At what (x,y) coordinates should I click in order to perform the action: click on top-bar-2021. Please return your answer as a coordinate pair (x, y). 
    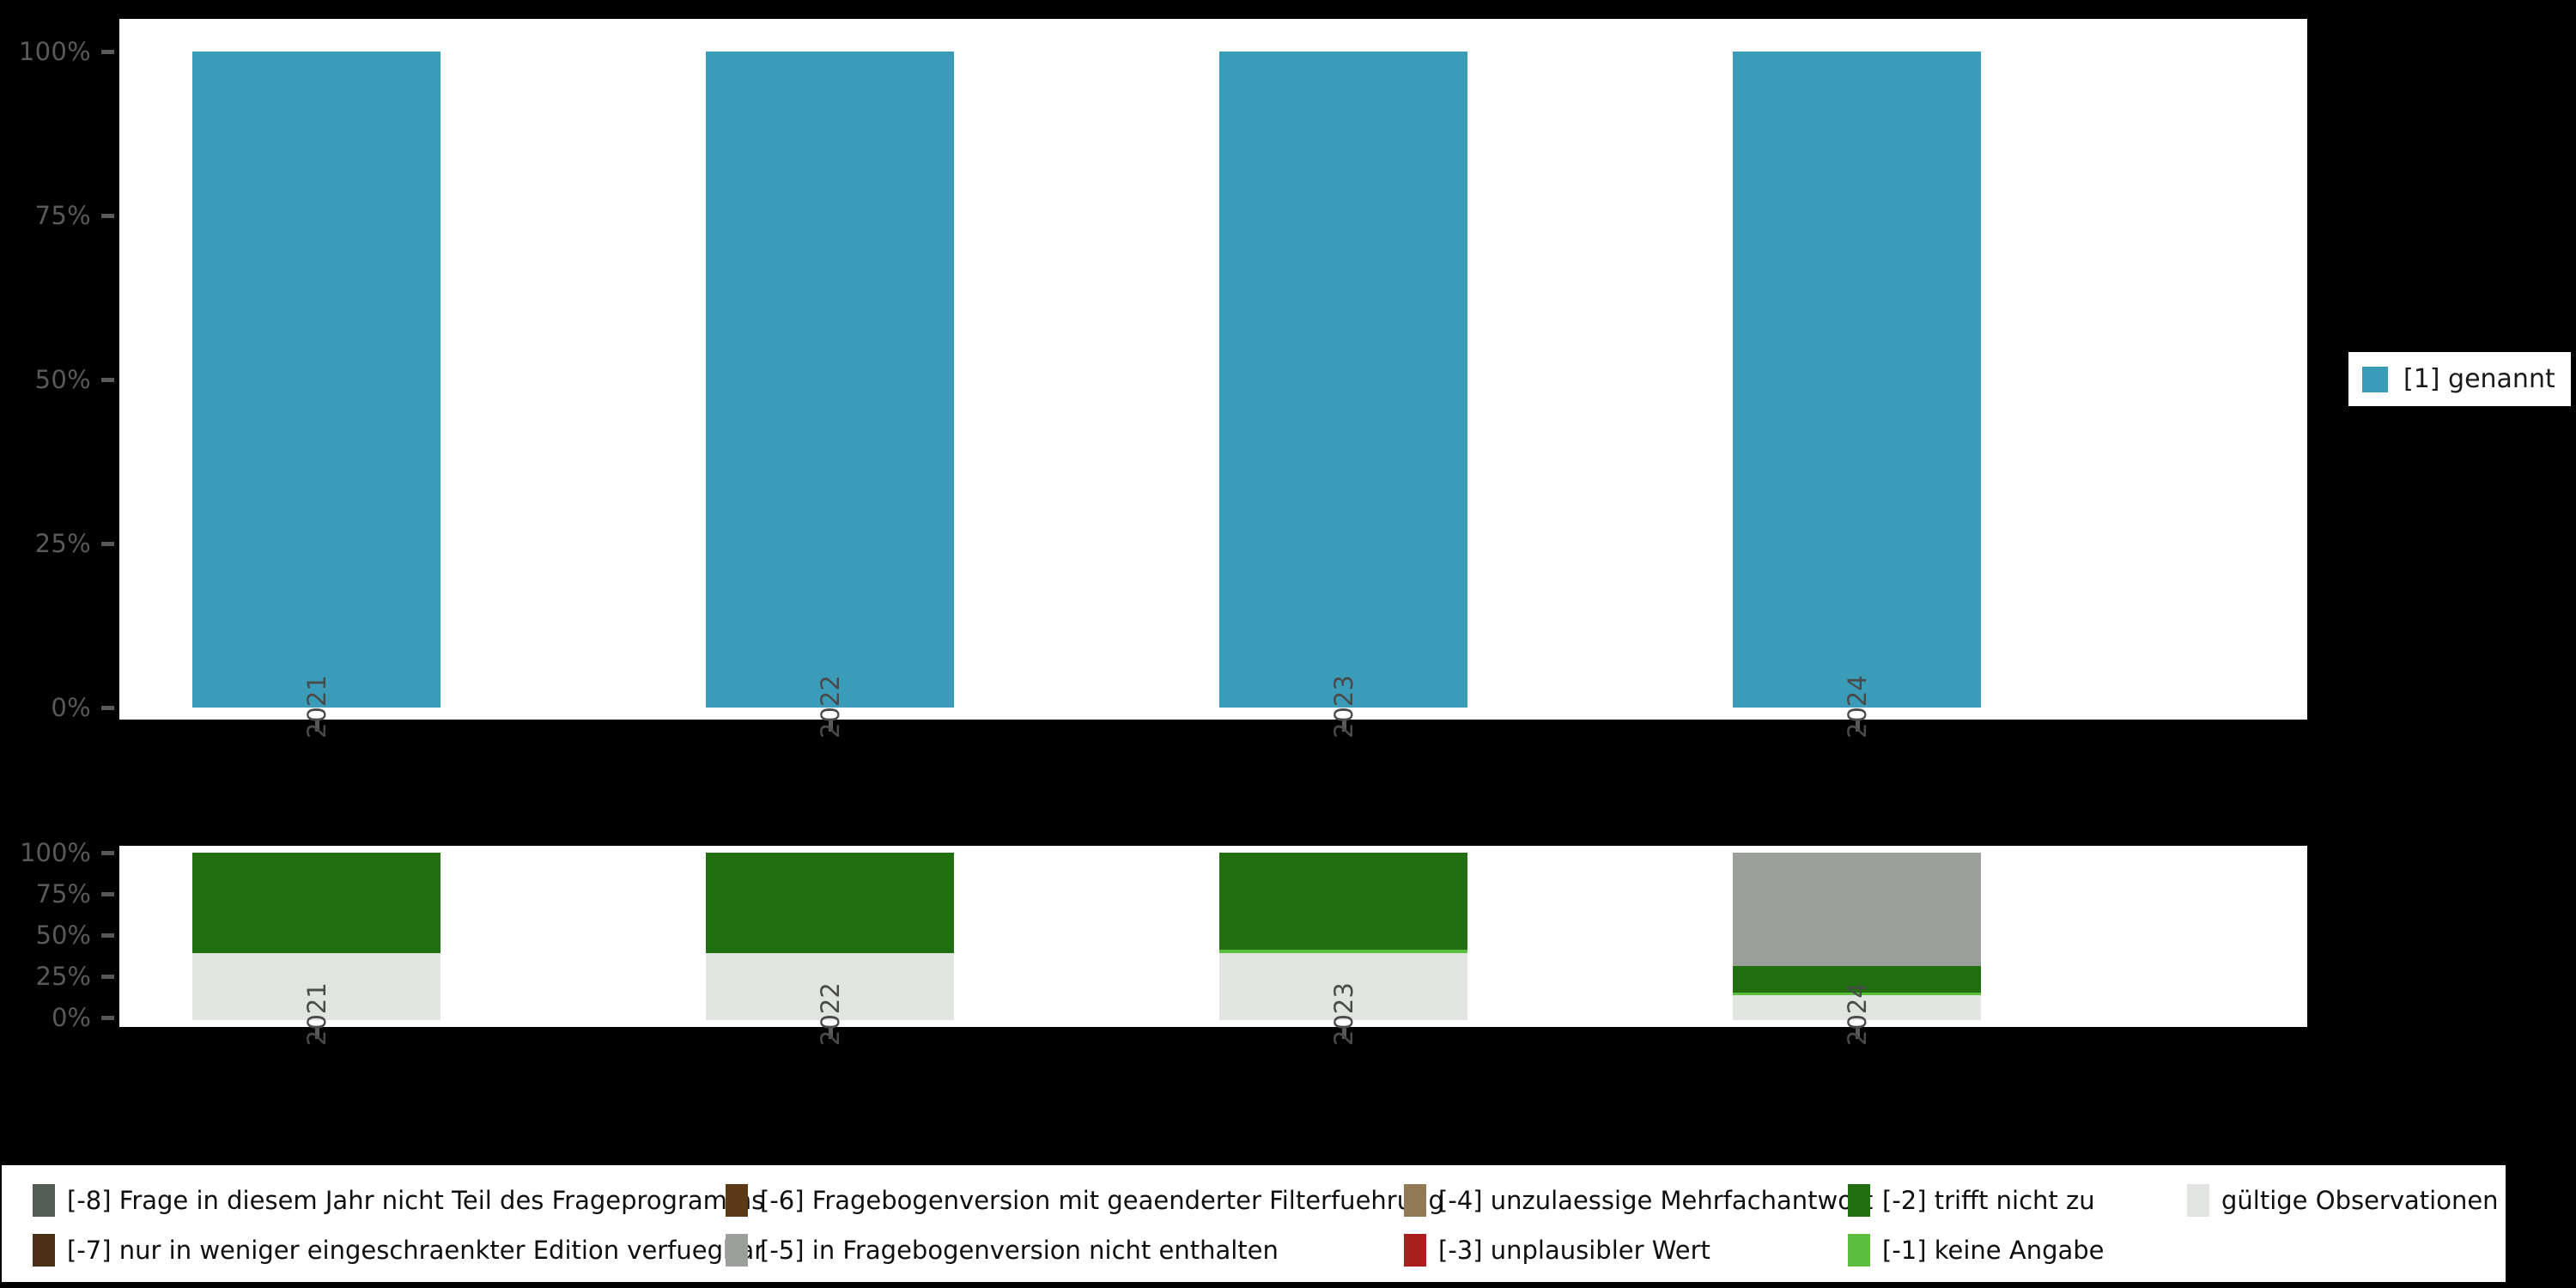
    Looking at the image, I should click on (316, 380).